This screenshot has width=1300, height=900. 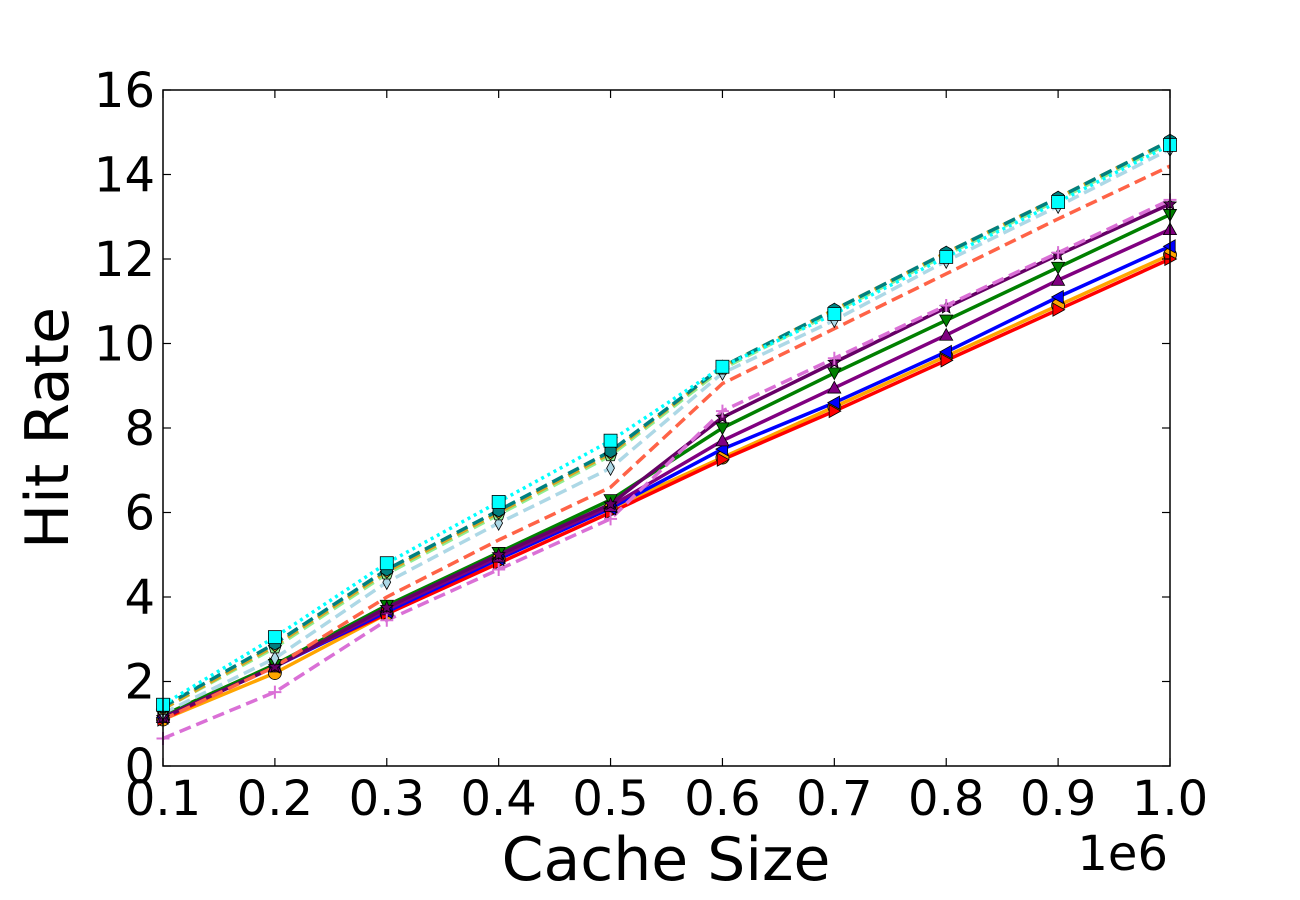 What do you see at coordinates (610, 799) in the screenshot?
I see `x-tick-label: 0.5` at bounding box center [610, 799].